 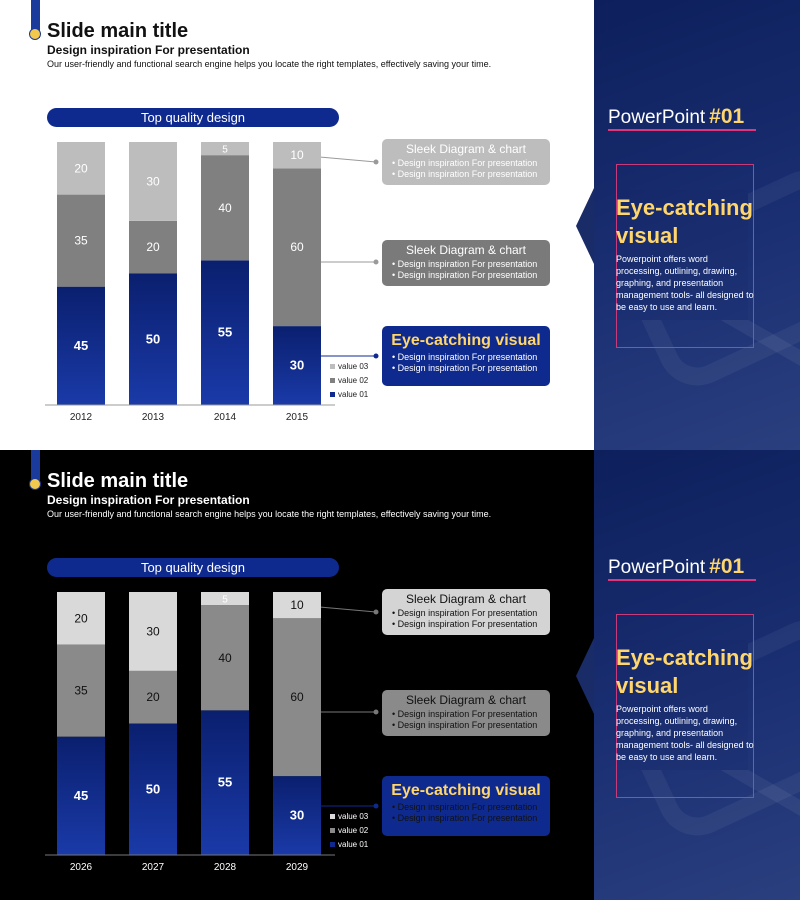 What do you see at coordinates (225, 600) in the screenshot?
I see `bar-value-label: 5` at bounding box center [225, 600].